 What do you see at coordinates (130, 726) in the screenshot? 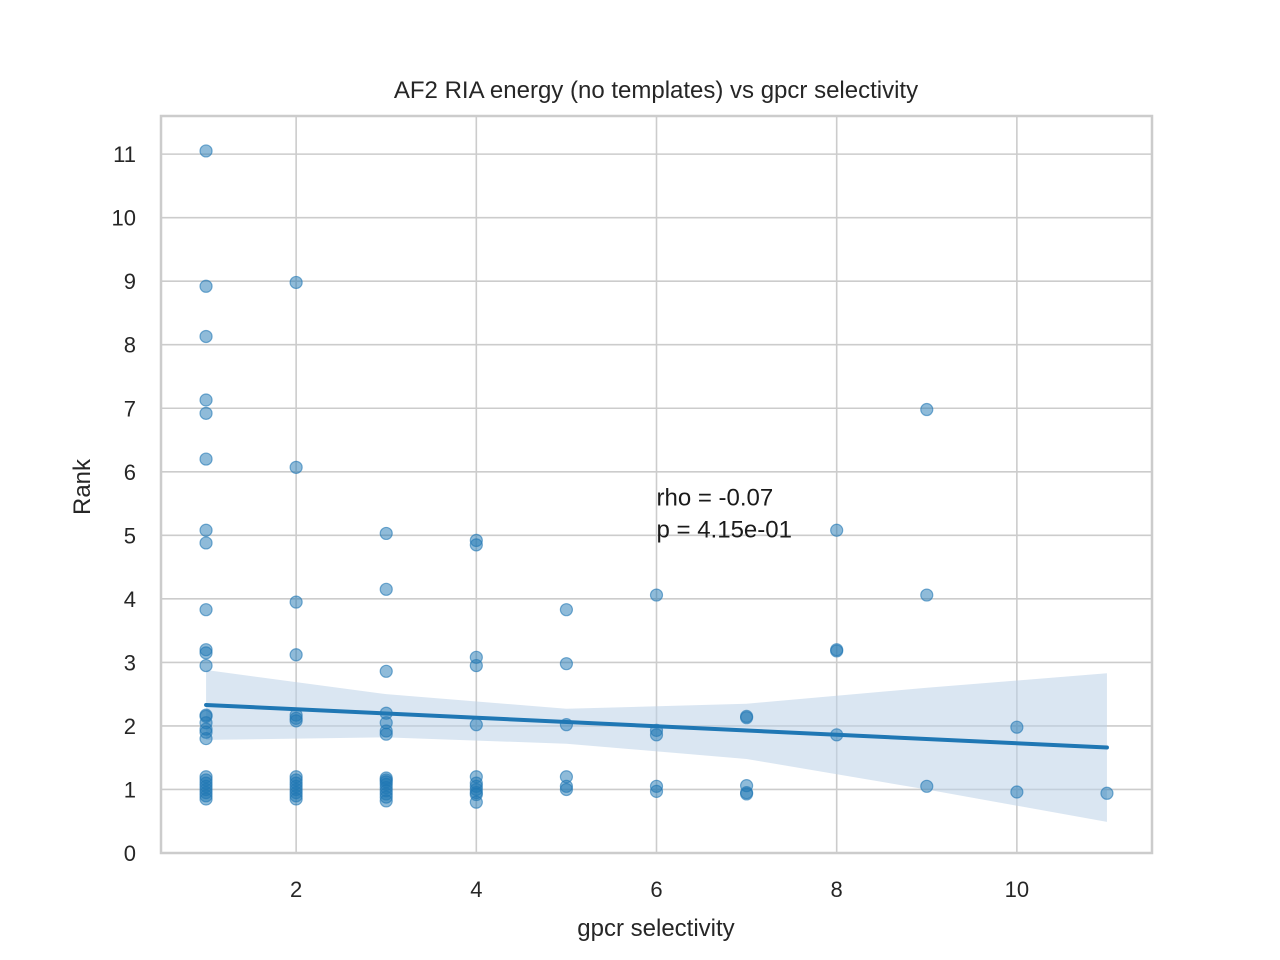
I see `y-tick-label: 2` at bounding box center [130, 726].